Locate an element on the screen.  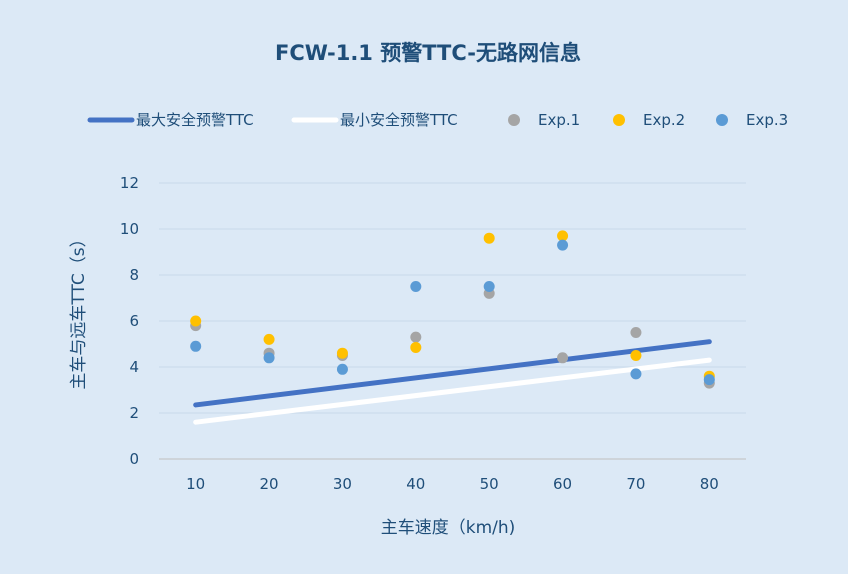
y-tick-label: 2 is located at coordinates (134, 413).